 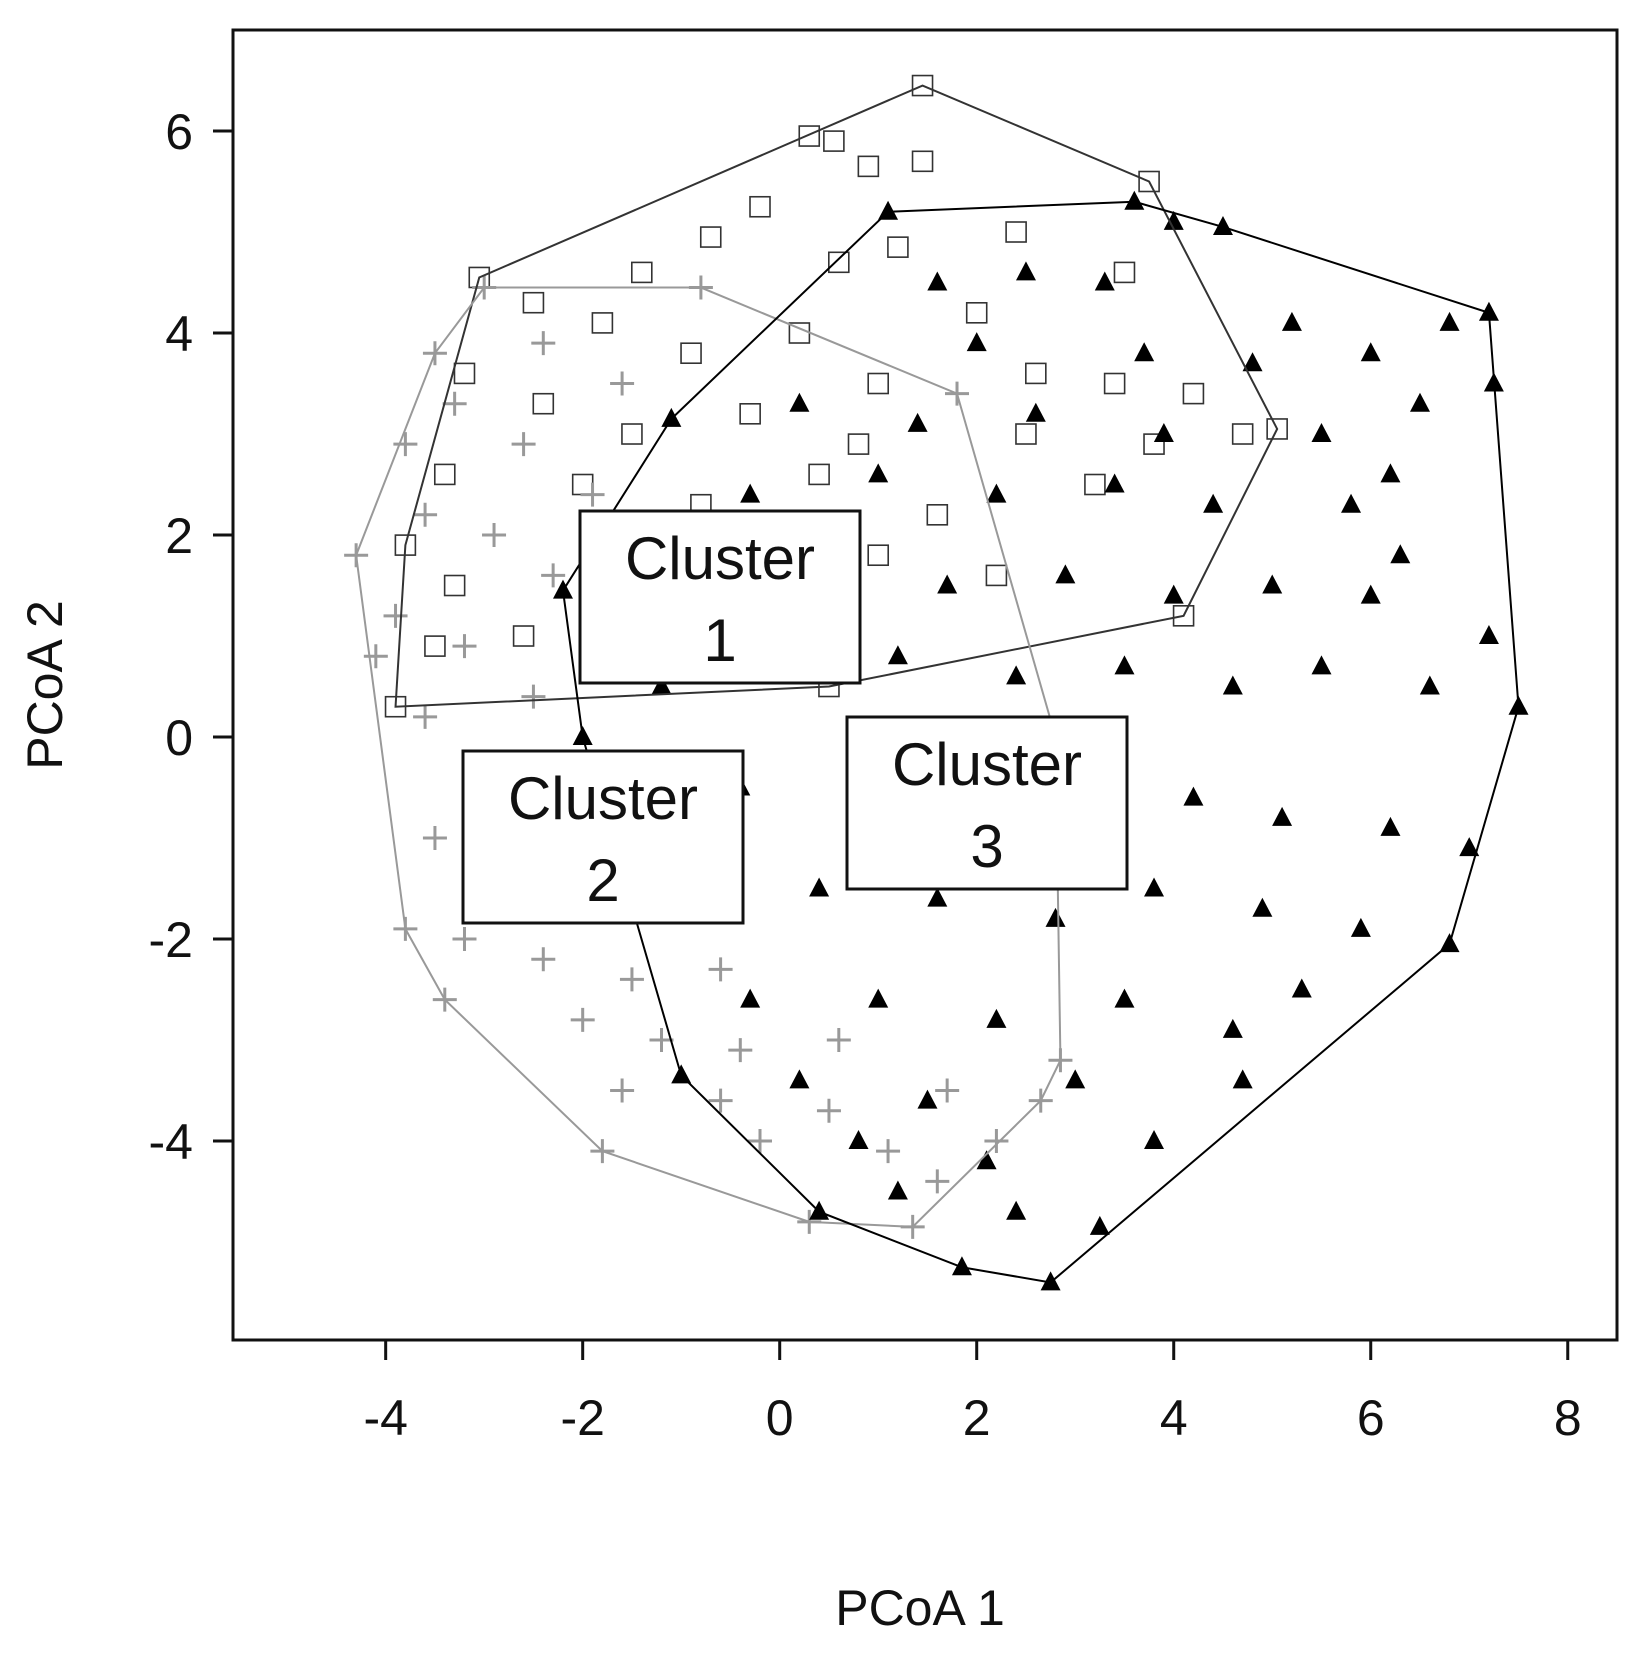 What do you see at coordinates (1568, 1418) in the screenshot?
I see `x-tick-label: 8` at bounding box center [1568, 1418].